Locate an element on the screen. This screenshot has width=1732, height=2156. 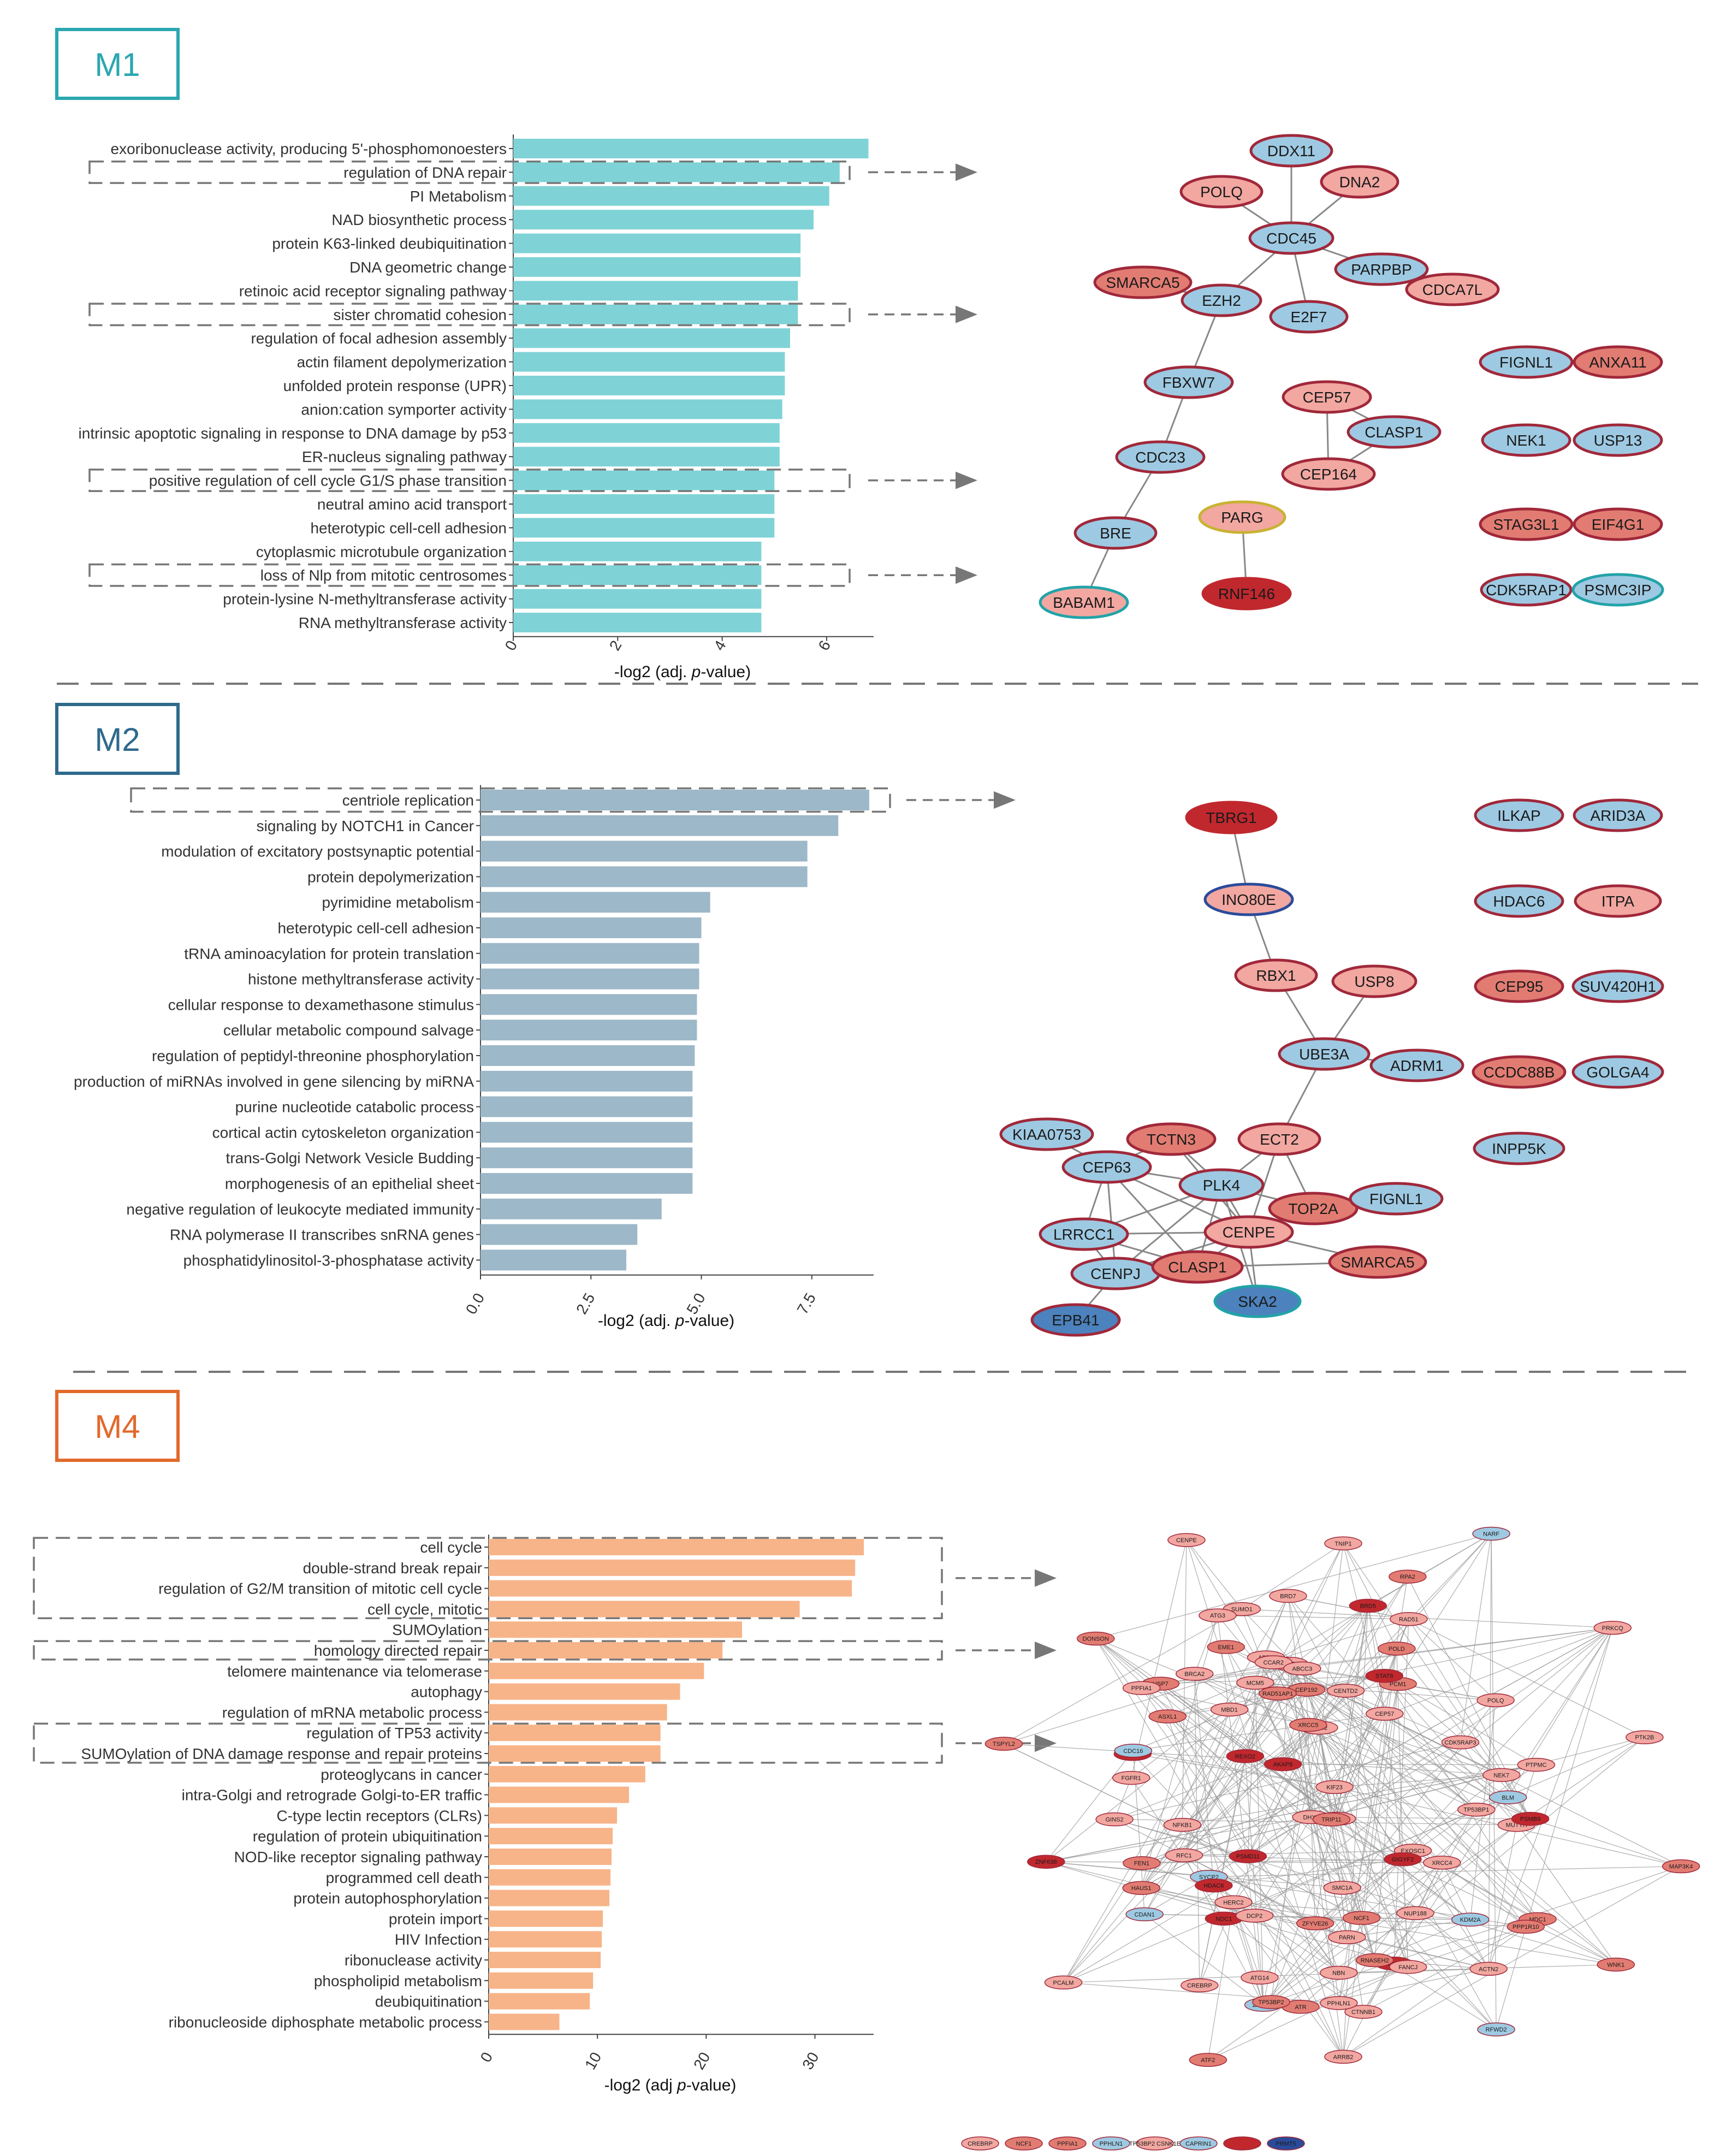
m4-category-label: homology directed repair is located at coordinates (398, 1650).